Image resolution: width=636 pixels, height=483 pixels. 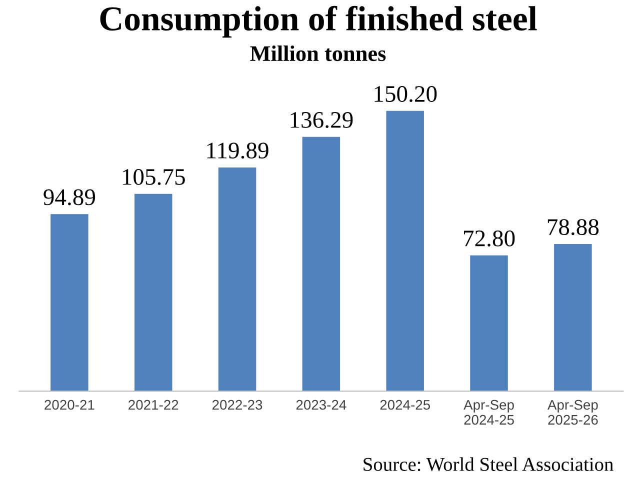 I want to click on x-tick-label: Apr-Sep 2025-26, so click(x=572, y=412).